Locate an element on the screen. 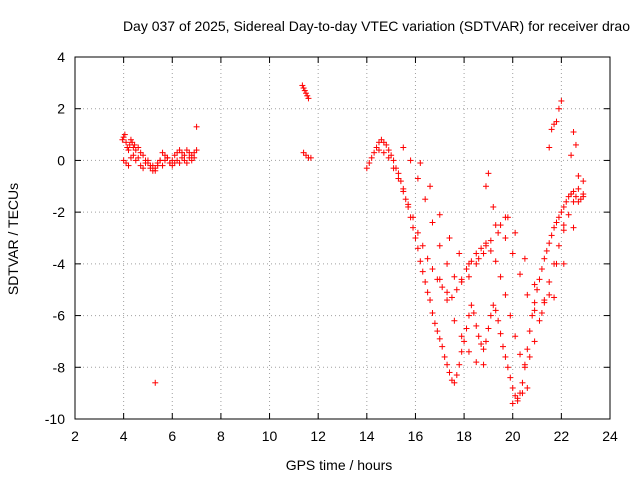  y-tick-label: -4 is located at coordinates (59, 264).